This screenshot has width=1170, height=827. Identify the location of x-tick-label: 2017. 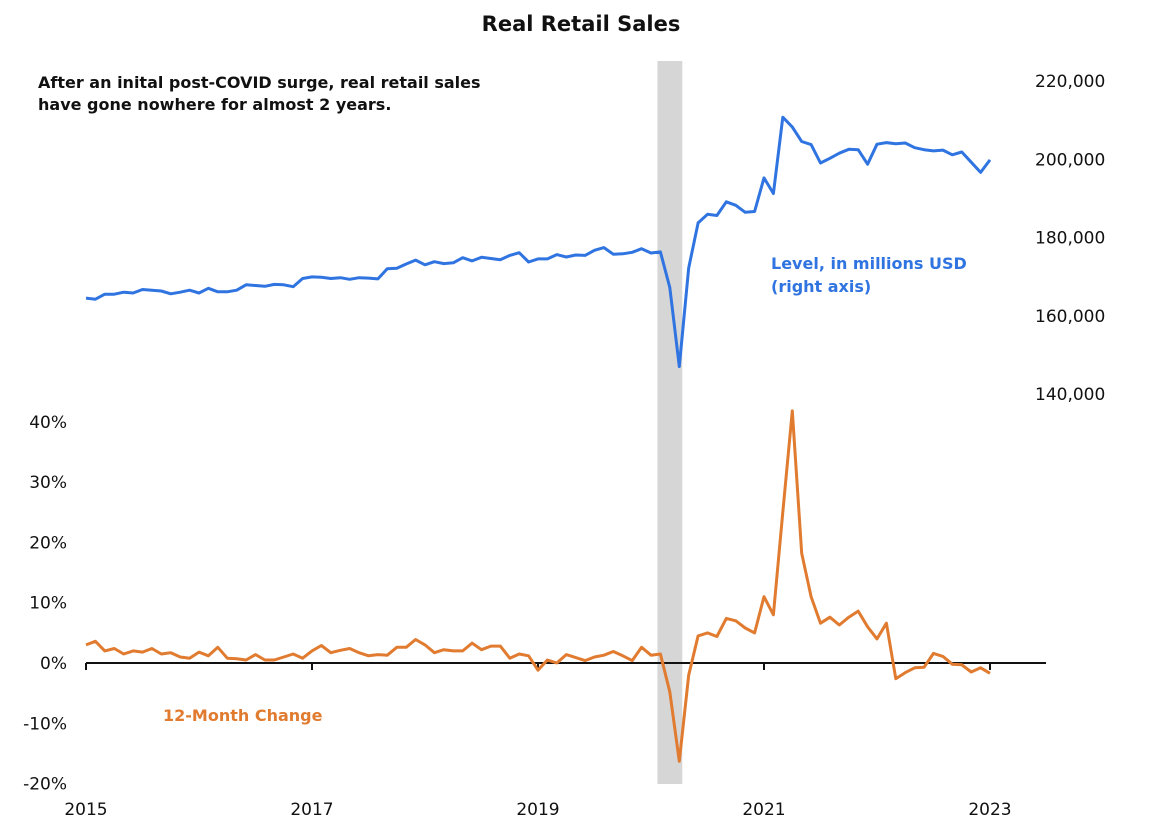
(311, 810).